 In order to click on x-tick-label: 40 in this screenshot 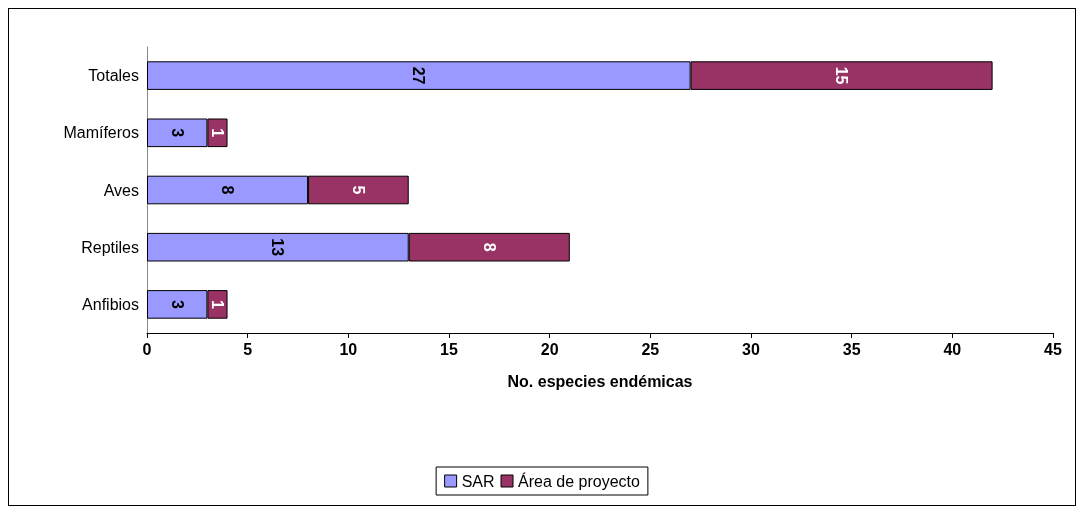, I will do `click(952, 349)`.